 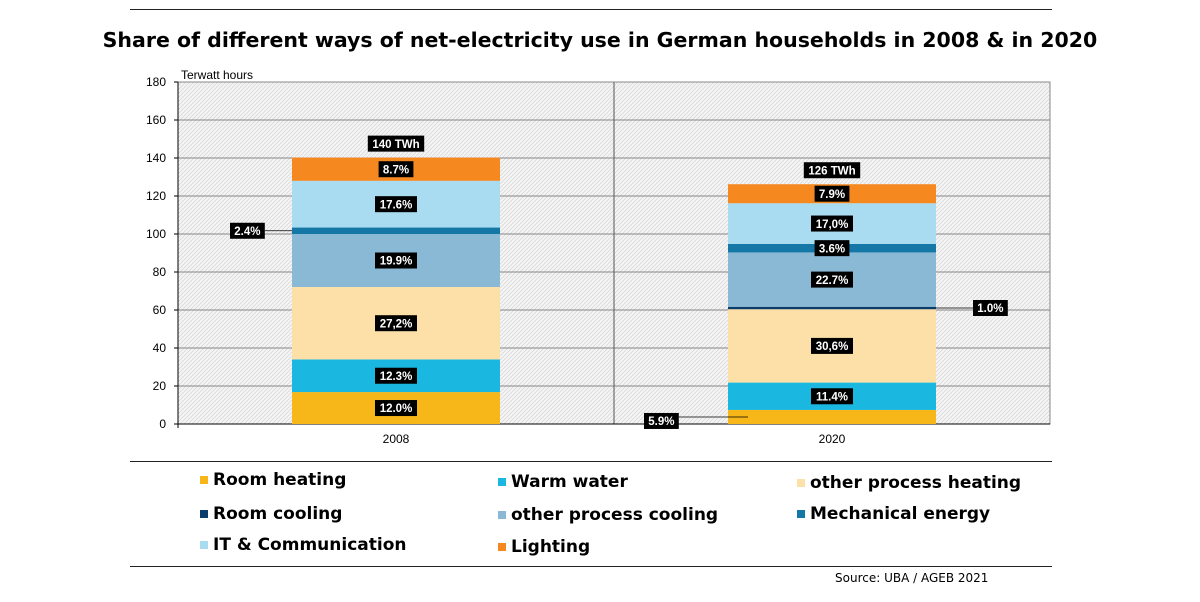 I want to click on data-label: 8.7%, so click(x=396, y=169).